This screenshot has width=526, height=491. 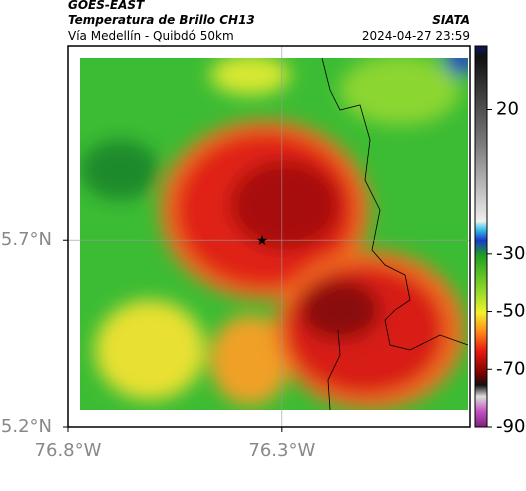 What do you see at coordinates (68, 450) in the screenshot?
I see `x-tick-label: 76.8°W` at bounding box center [68, 450].